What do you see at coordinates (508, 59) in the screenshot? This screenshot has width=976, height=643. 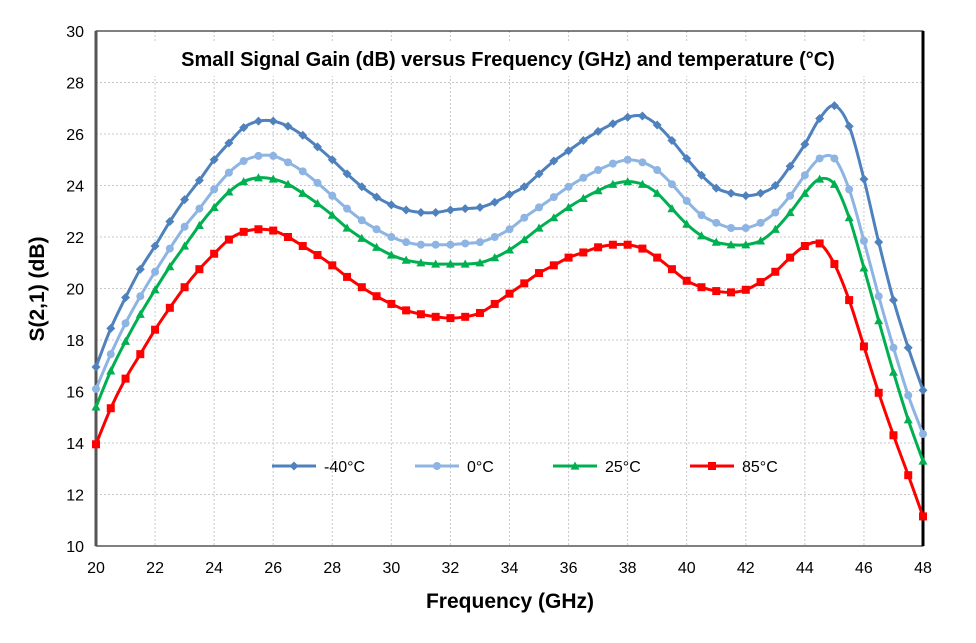 I see `title-background` at bounding box center [508, 59].